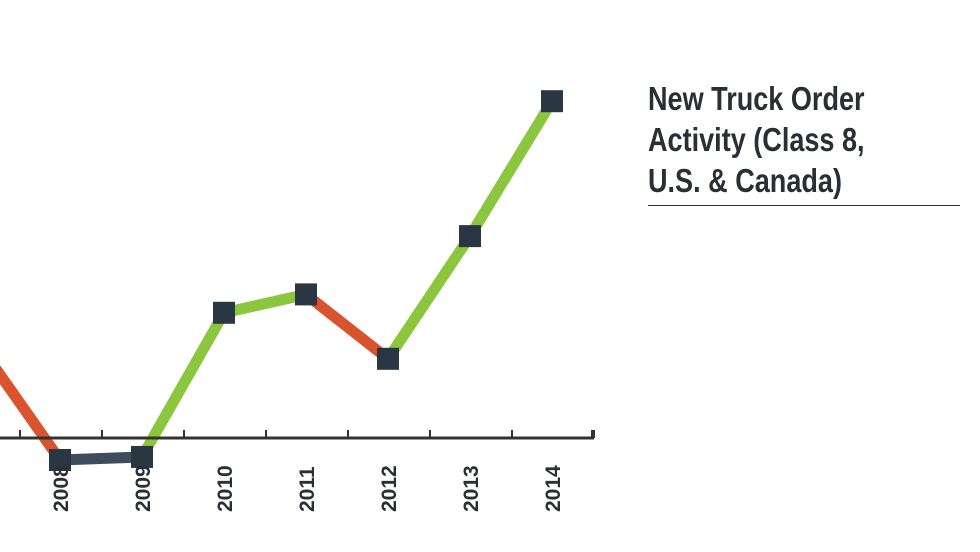 The width and height of the screenshot is (980, 552). I want to click on x-tick-label-2008: 2008, so click(61, 488).